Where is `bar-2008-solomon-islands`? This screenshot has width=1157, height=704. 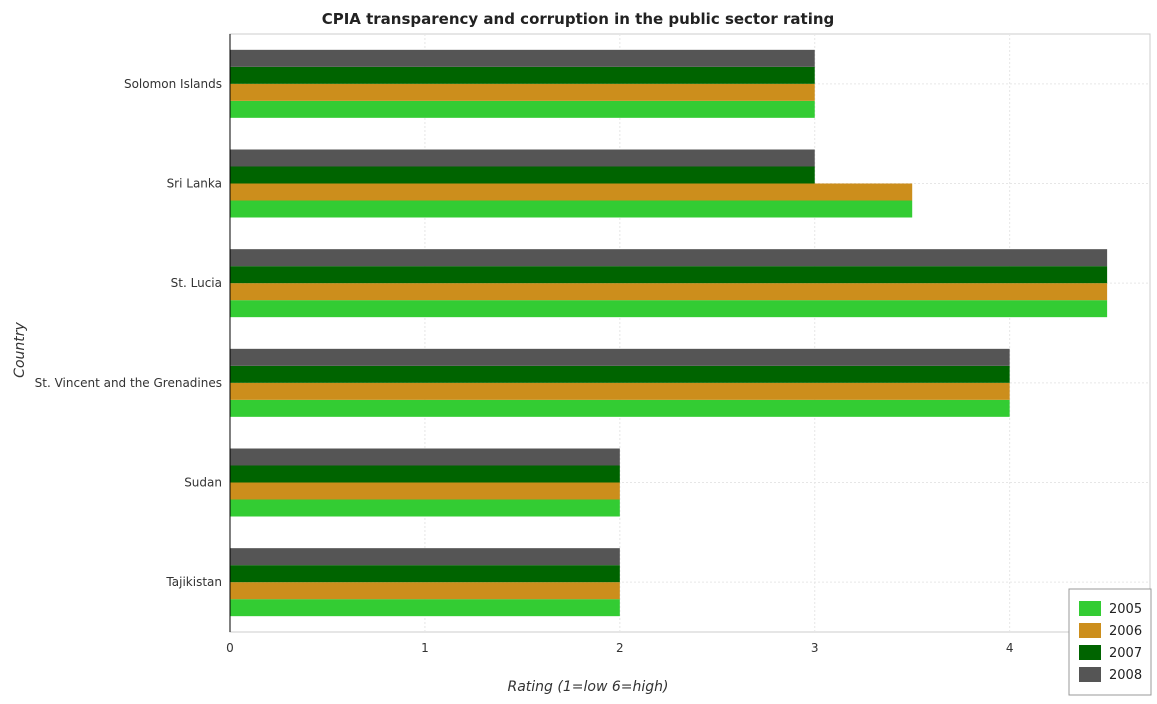 bar-2008-solomon-islands is located at coordinates (522, 58).